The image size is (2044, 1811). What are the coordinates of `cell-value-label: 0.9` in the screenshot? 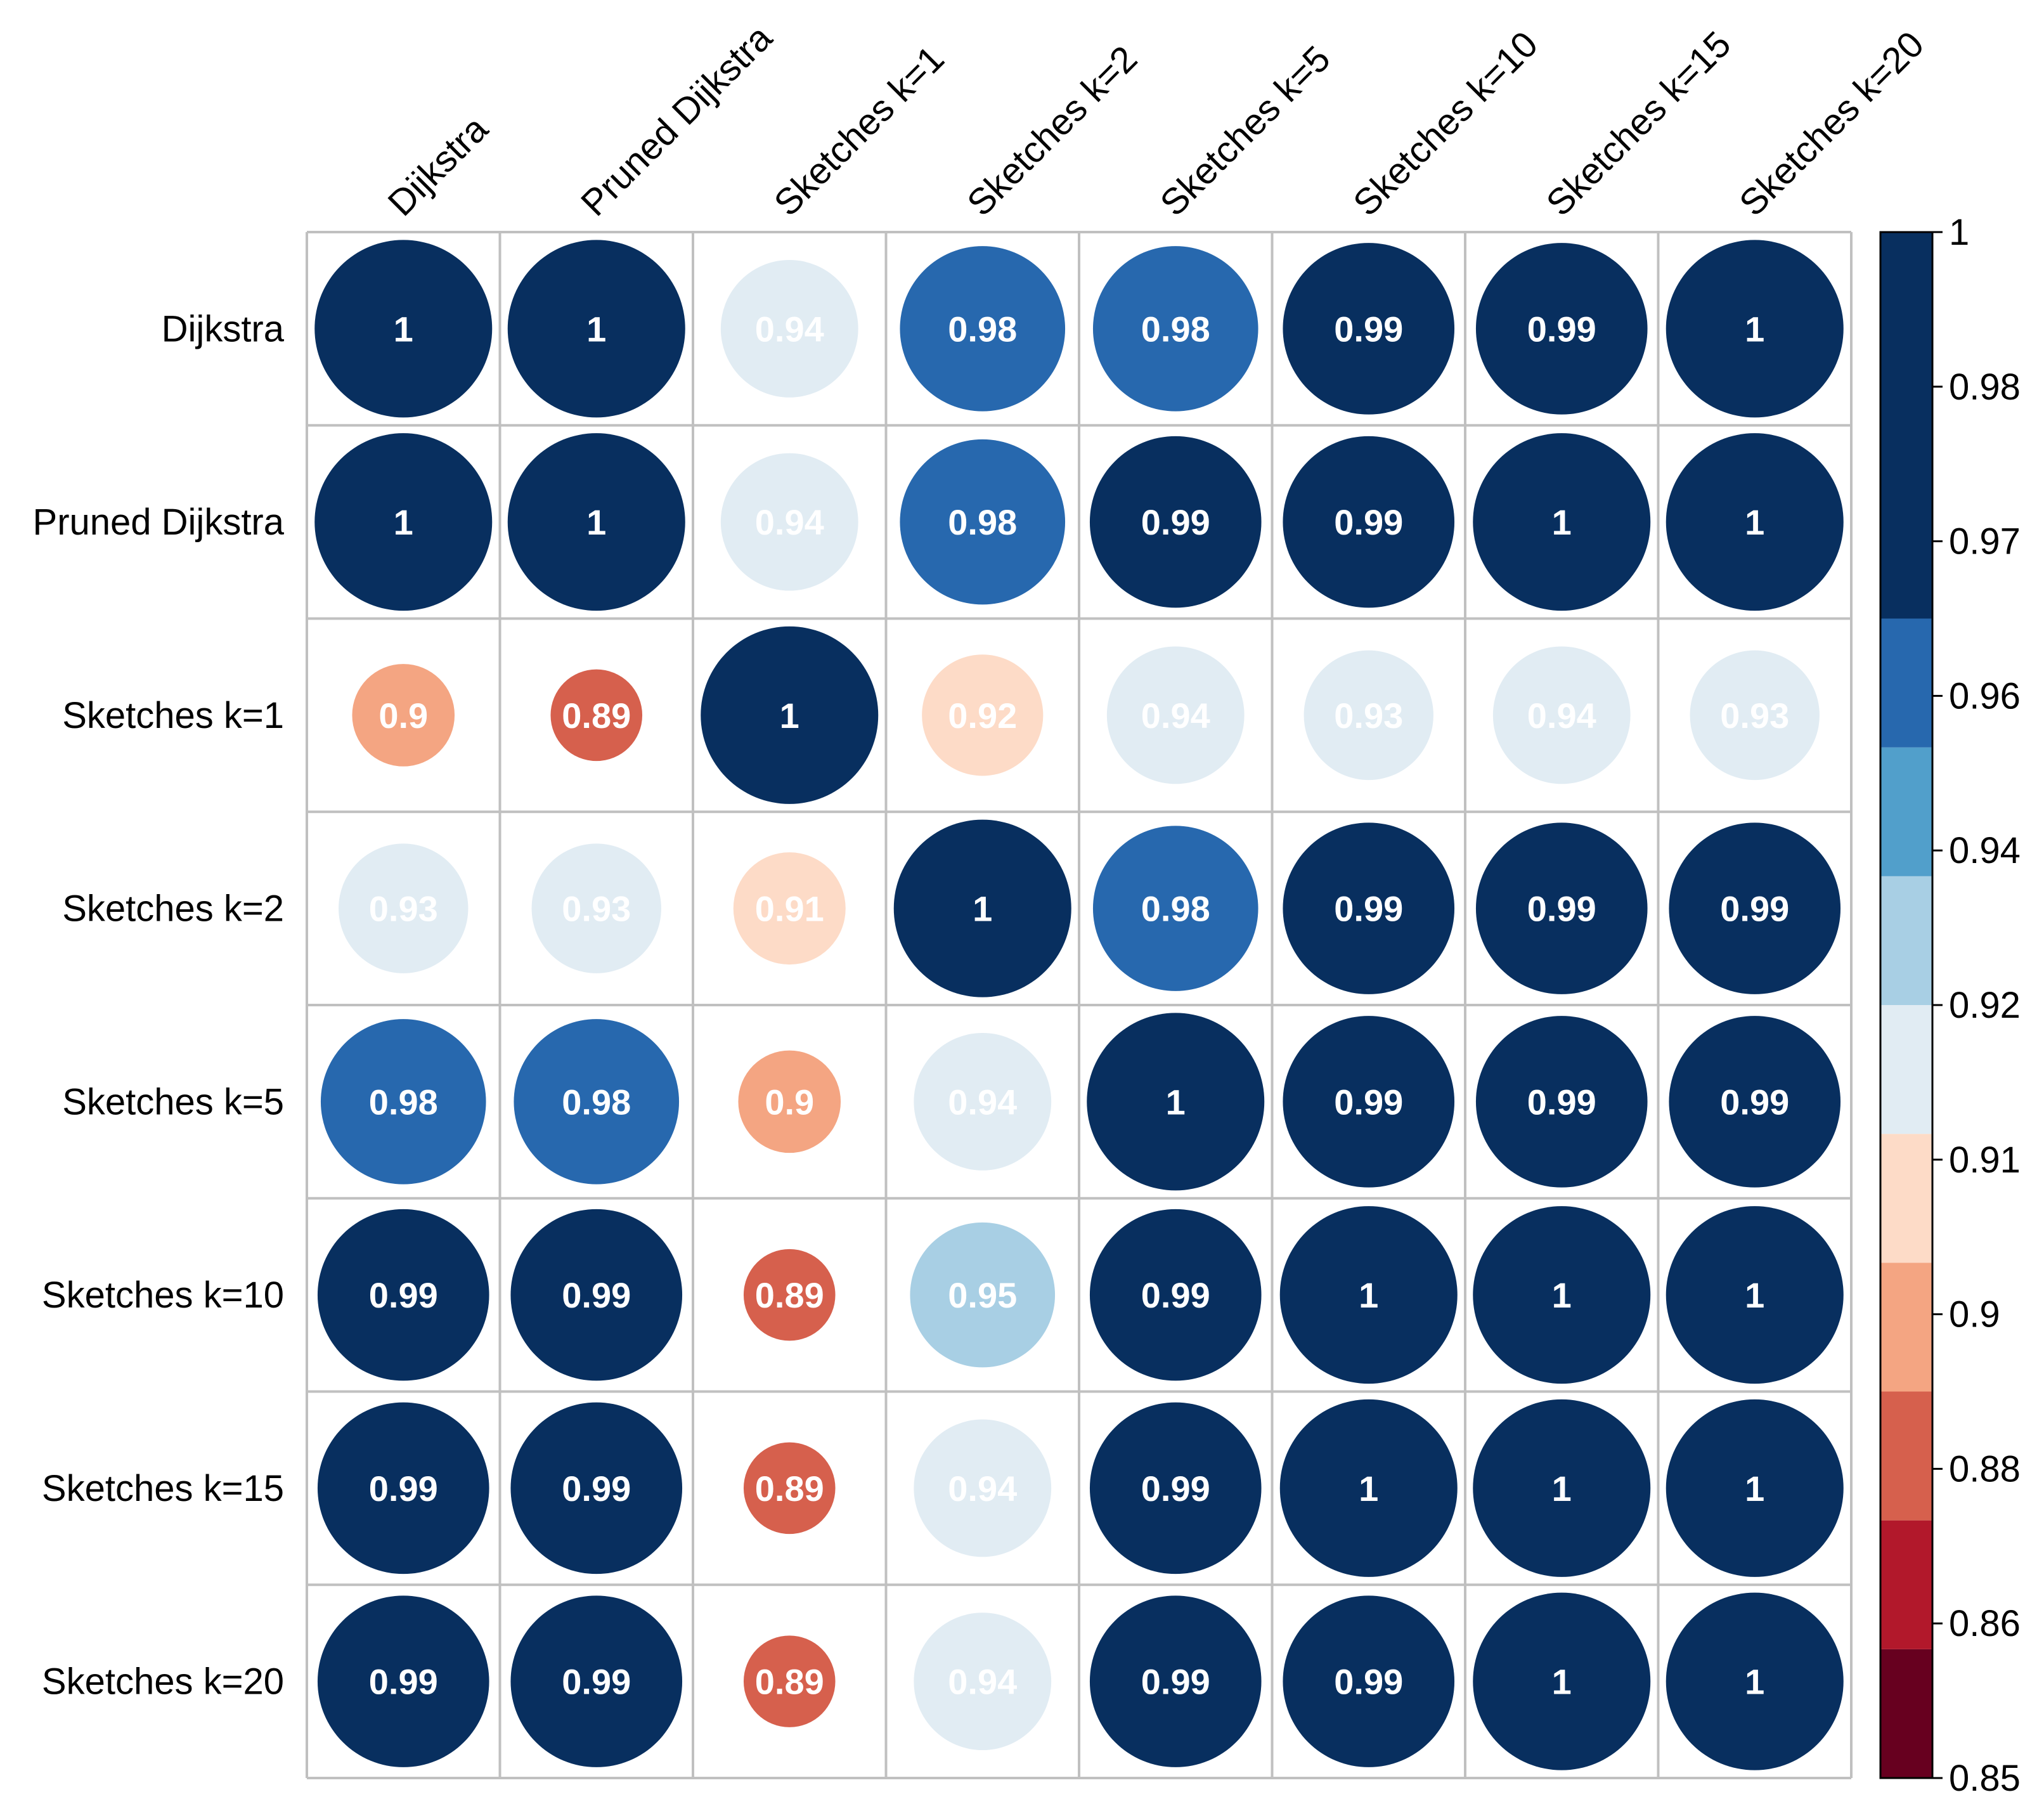 It's located at (403, 716).